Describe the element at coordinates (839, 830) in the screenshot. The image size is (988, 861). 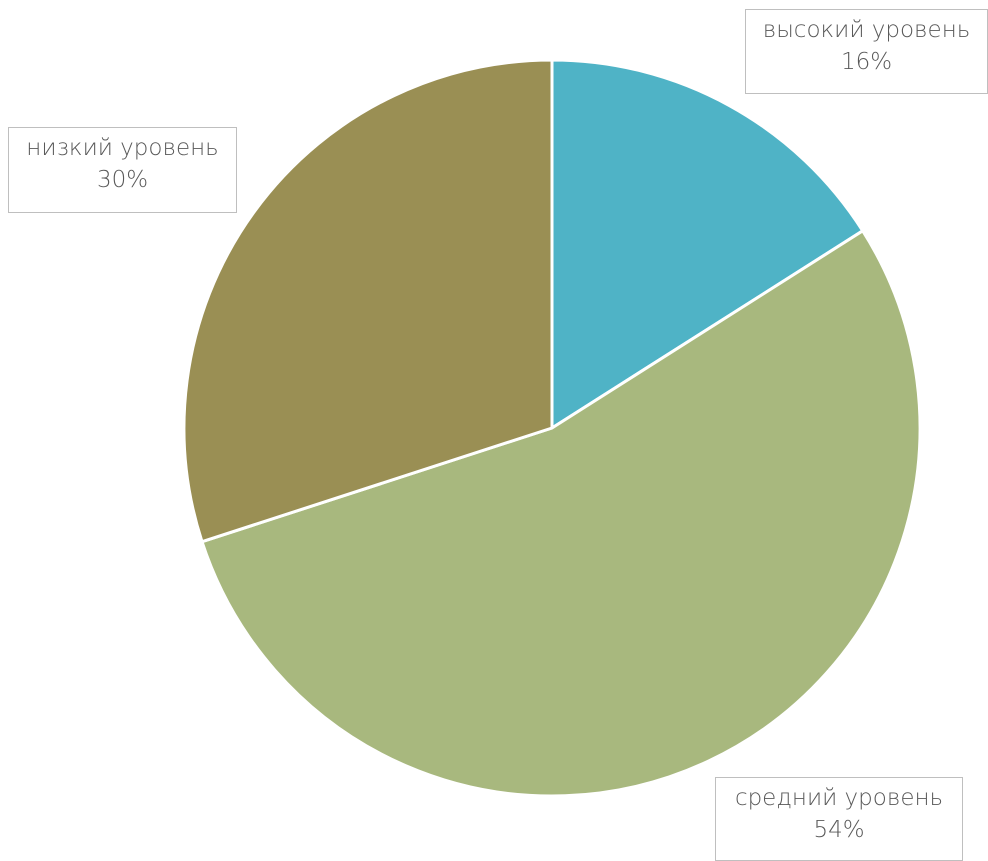
I see `slice-percent-mid: 54%` at that location.